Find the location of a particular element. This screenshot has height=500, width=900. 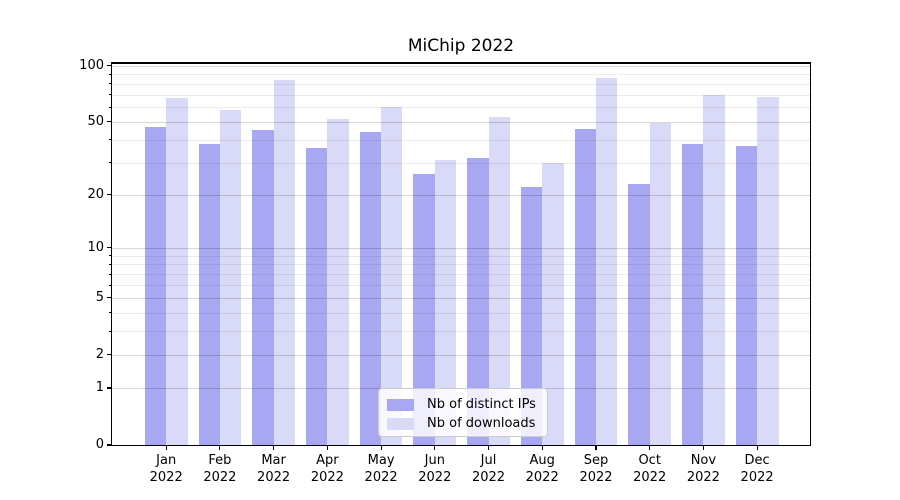

x-tick-label-oct: Oct 2022 is located at coordinates (650, 469).